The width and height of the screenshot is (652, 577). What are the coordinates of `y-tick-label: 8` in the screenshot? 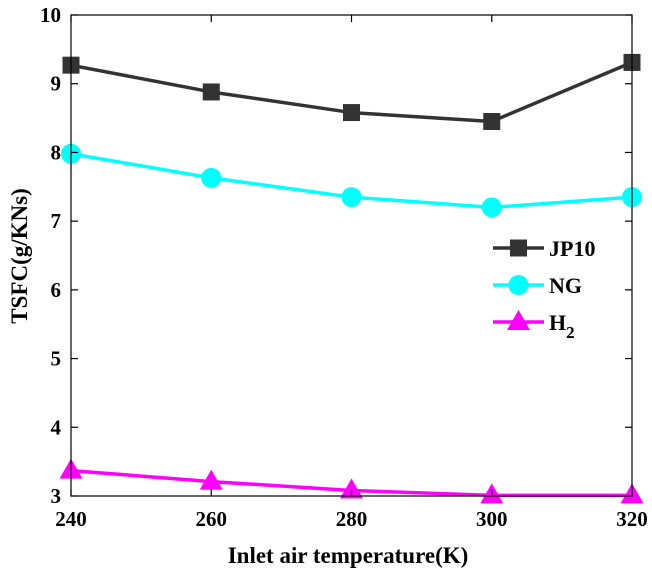 It's located at (56, 152).